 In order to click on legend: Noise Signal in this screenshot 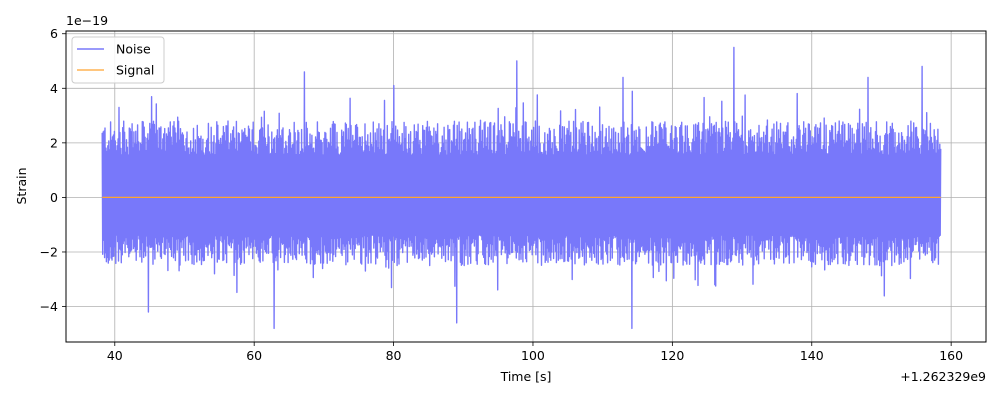, I will do `click(118, 60)`.